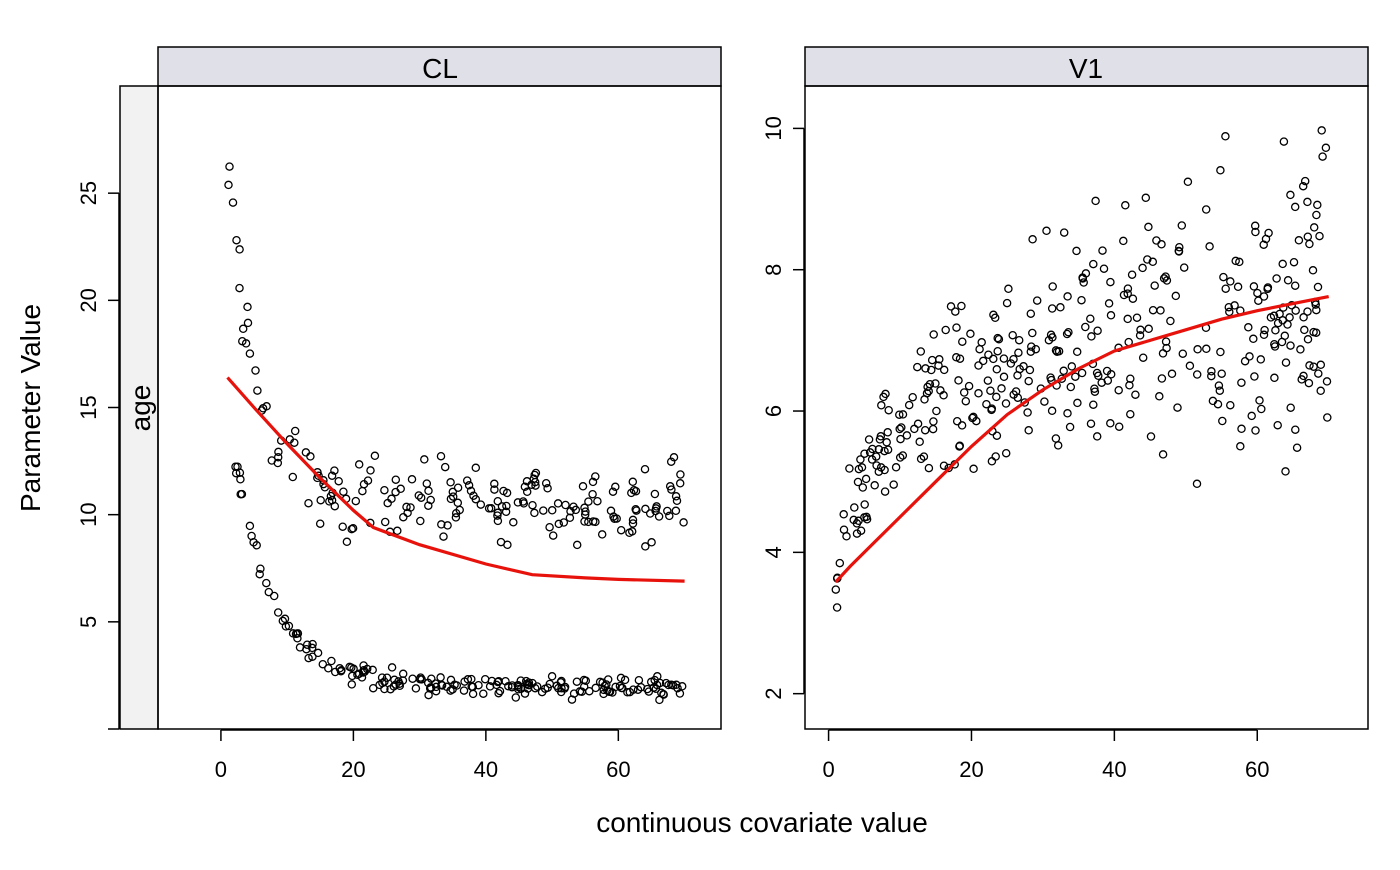 The image size is (1400, 870). Describe the element at coordinates (773, 270) in the screenshot. I see `y-tick-label: 8` at that location.